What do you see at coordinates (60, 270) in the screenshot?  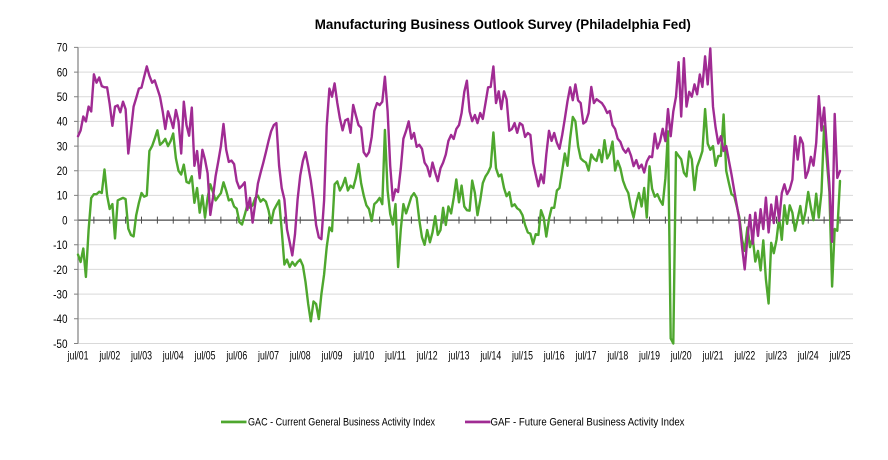 I see `svg-text: -20` at bounding box center [60, 270].